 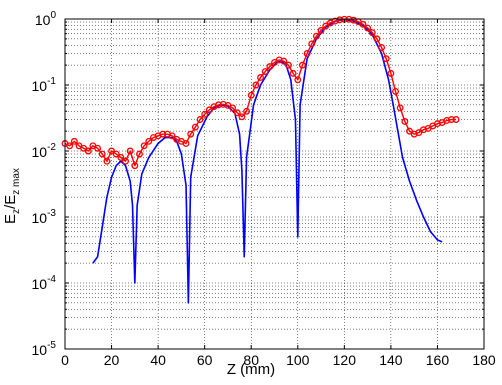 I want to click on y-axis-label: Ez/Ez max, so click(x=12, y=196).